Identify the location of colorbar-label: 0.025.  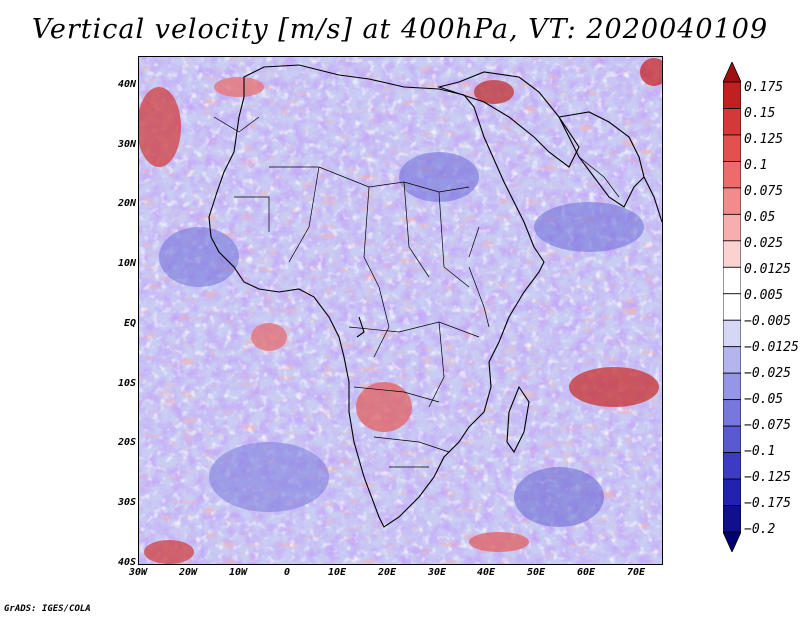
(764, 243).